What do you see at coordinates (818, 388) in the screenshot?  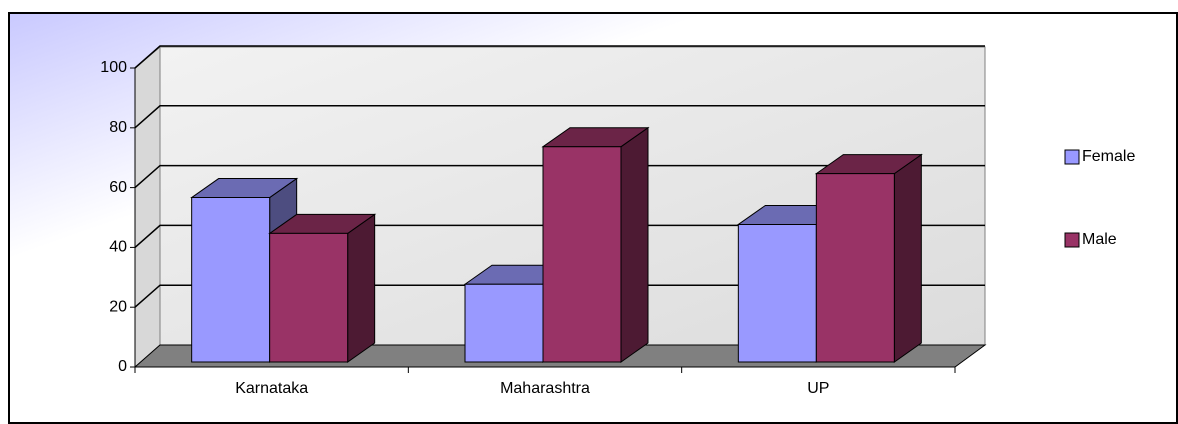 I see `x-tick-label: UP` at bounding box center [818, 388].